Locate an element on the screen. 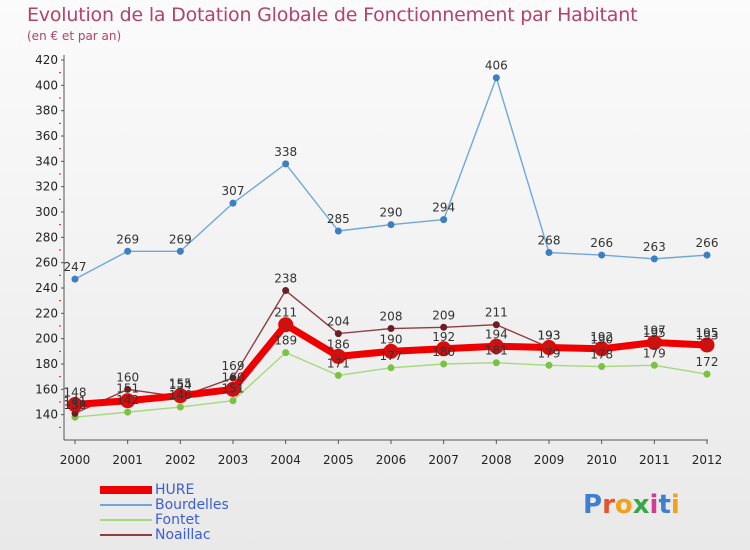 The height and width of the screenshot is (550, 750). data-label-noaillac-2006: 208 is located at coordinates (391, 317).